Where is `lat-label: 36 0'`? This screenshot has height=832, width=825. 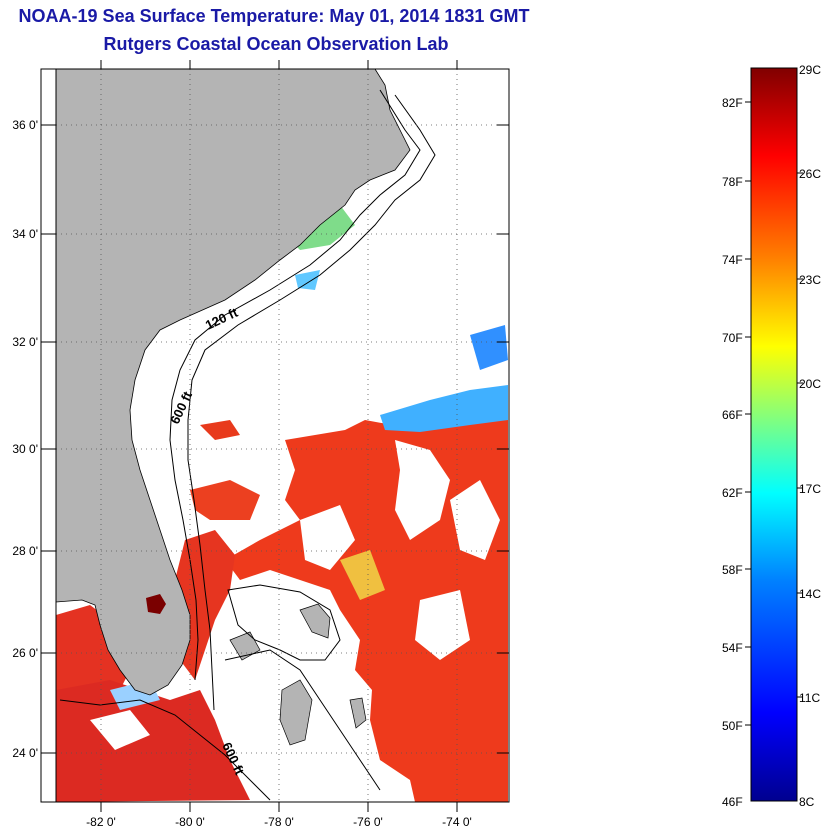
lat-label: 36 0' is located at coordinates (25, 125).